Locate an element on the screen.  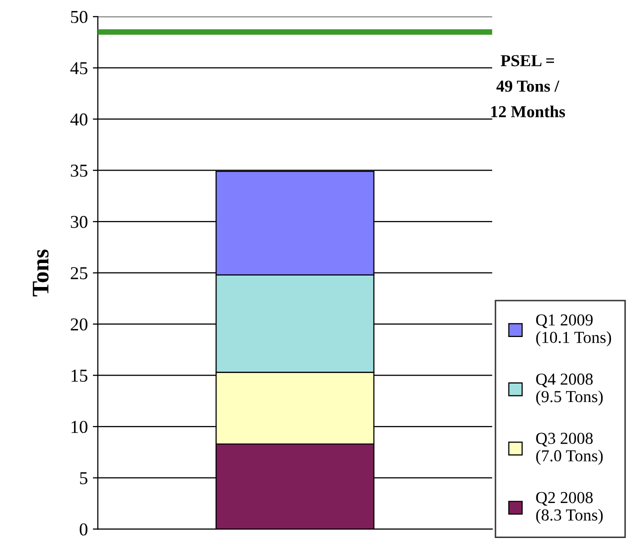
y-tick-label: 25 is located at coordinates (79, 273).